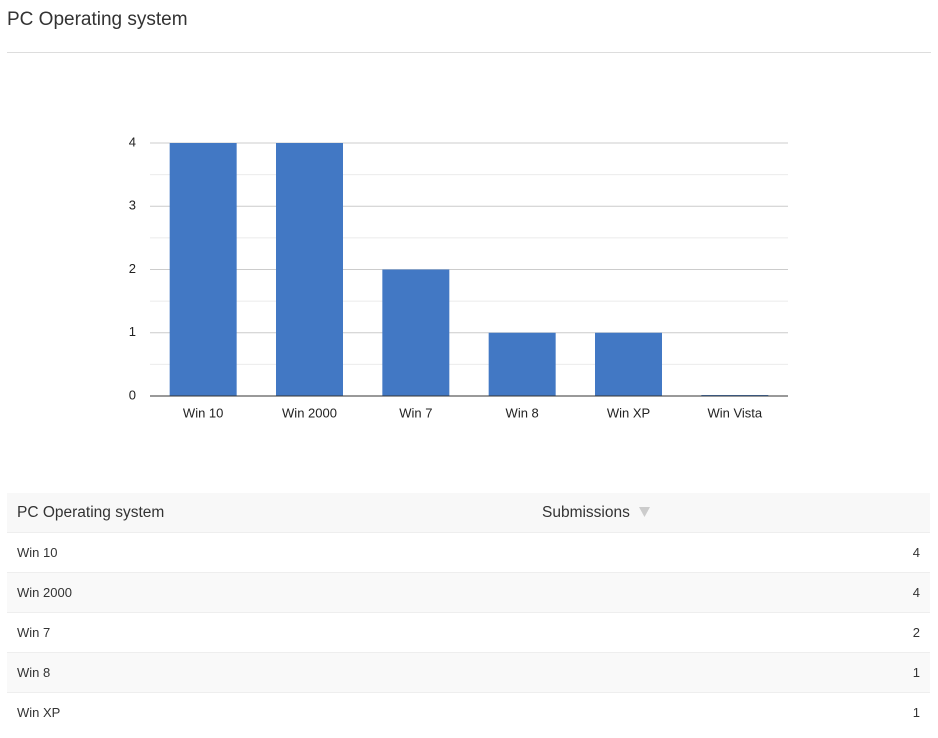 Image resolution: width=938 pixels, height=738 pixels. Describe the element at coordinates (645, 512) in the screenshot. I see `sort-icon` at that location.